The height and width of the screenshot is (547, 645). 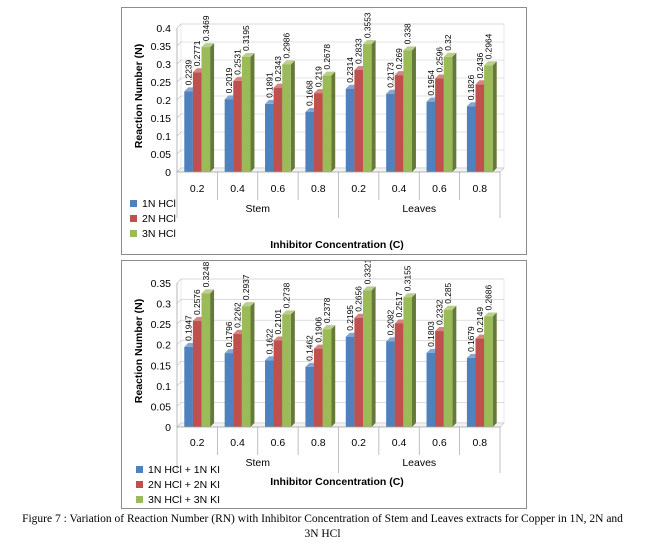 What do you see at coordinates (278, 322) in the screenshot?
I see `data-label: 0.2101` at bounding box center [278, 322].